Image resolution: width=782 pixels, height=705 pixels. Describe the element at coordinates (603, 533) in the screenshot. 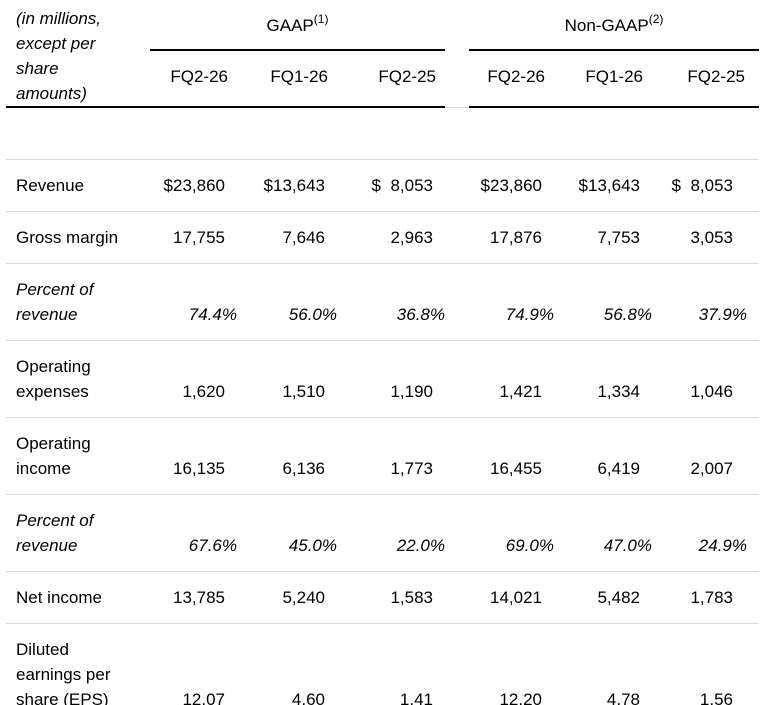

I see `value-cell: 47.0%` at that location.